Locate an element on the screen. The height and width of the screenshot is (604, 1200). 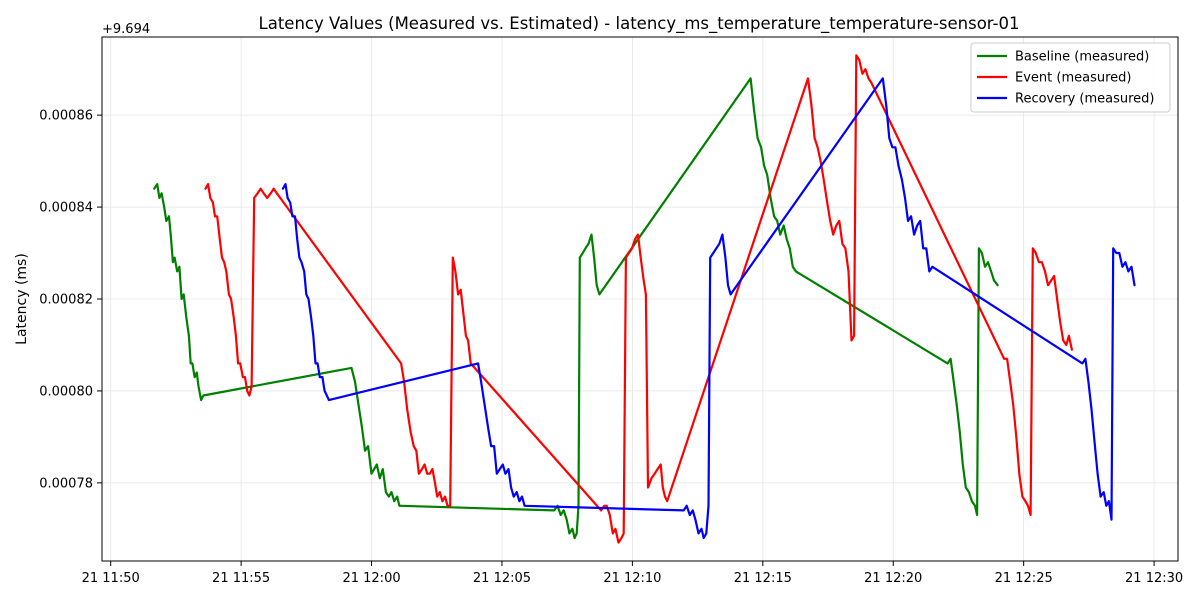
y-axis-offset-label: +9.694 is located at coordinates (126, 29).